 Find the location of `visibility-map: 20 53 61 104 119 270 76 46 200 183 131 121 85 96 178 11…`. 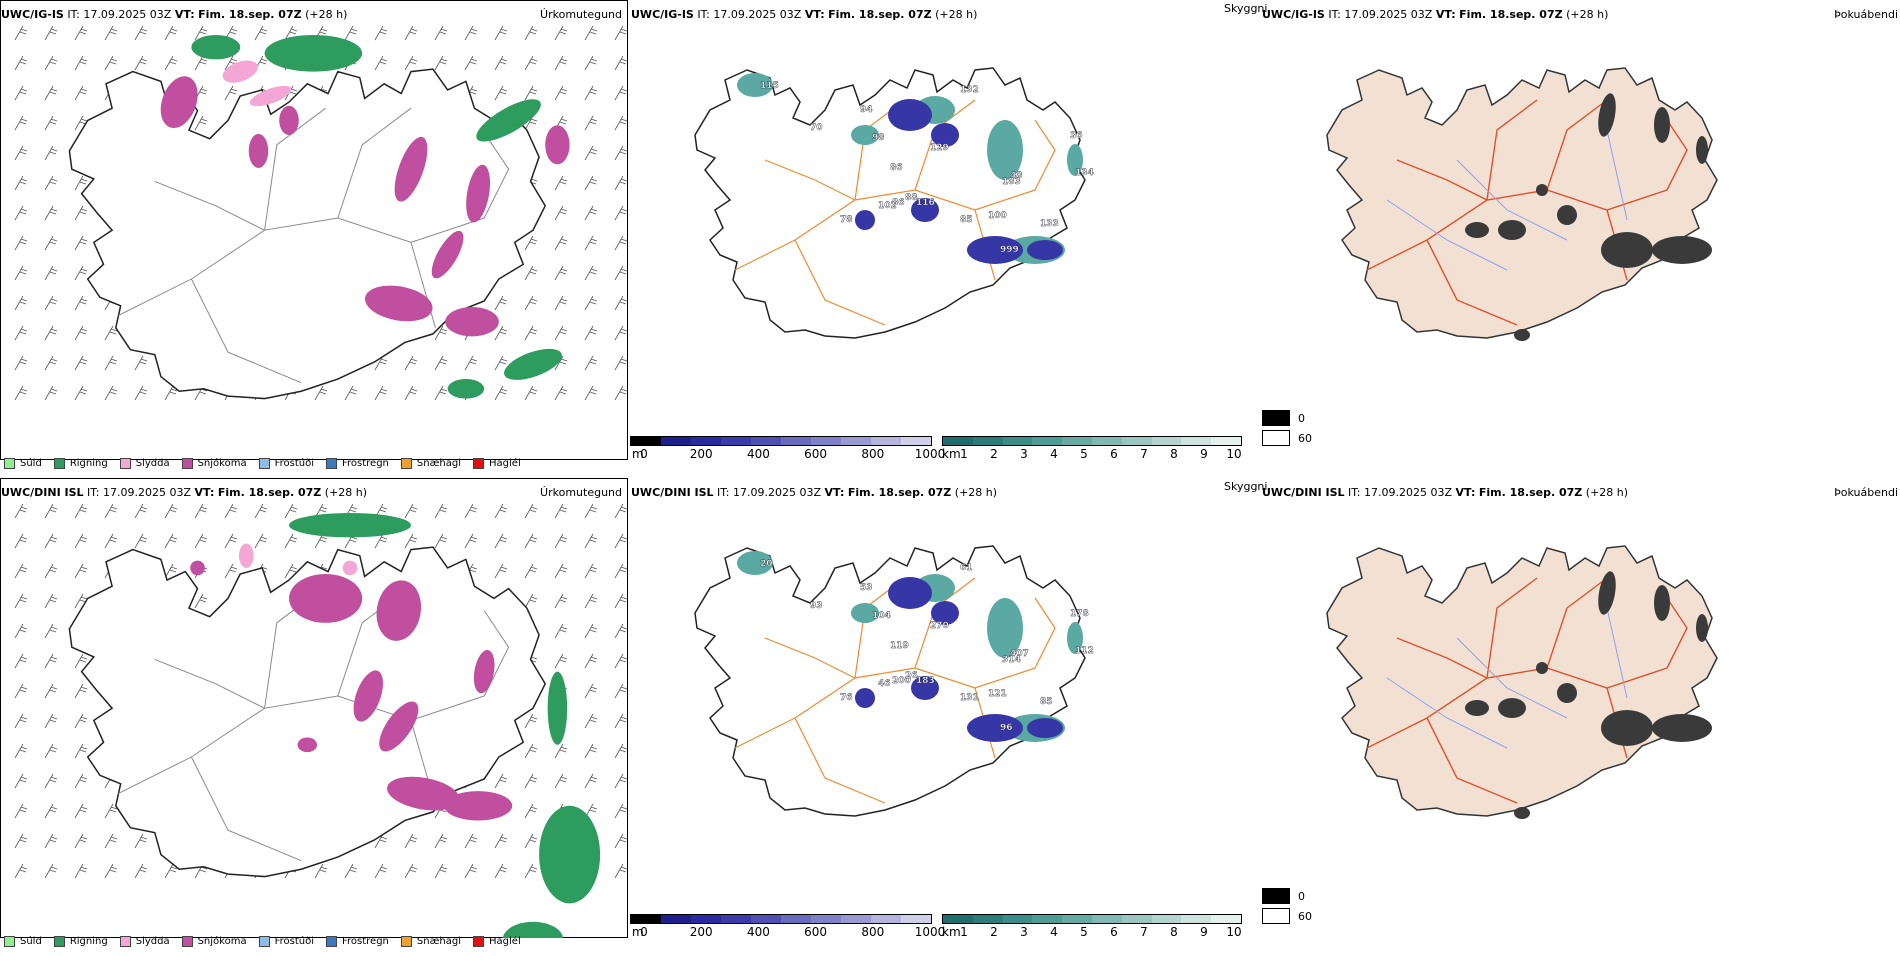

visibility-map: 20 53 61 104 119 270 76 46 200 183 131 121 85 96 178 11… is located at coordinates (894, 681).